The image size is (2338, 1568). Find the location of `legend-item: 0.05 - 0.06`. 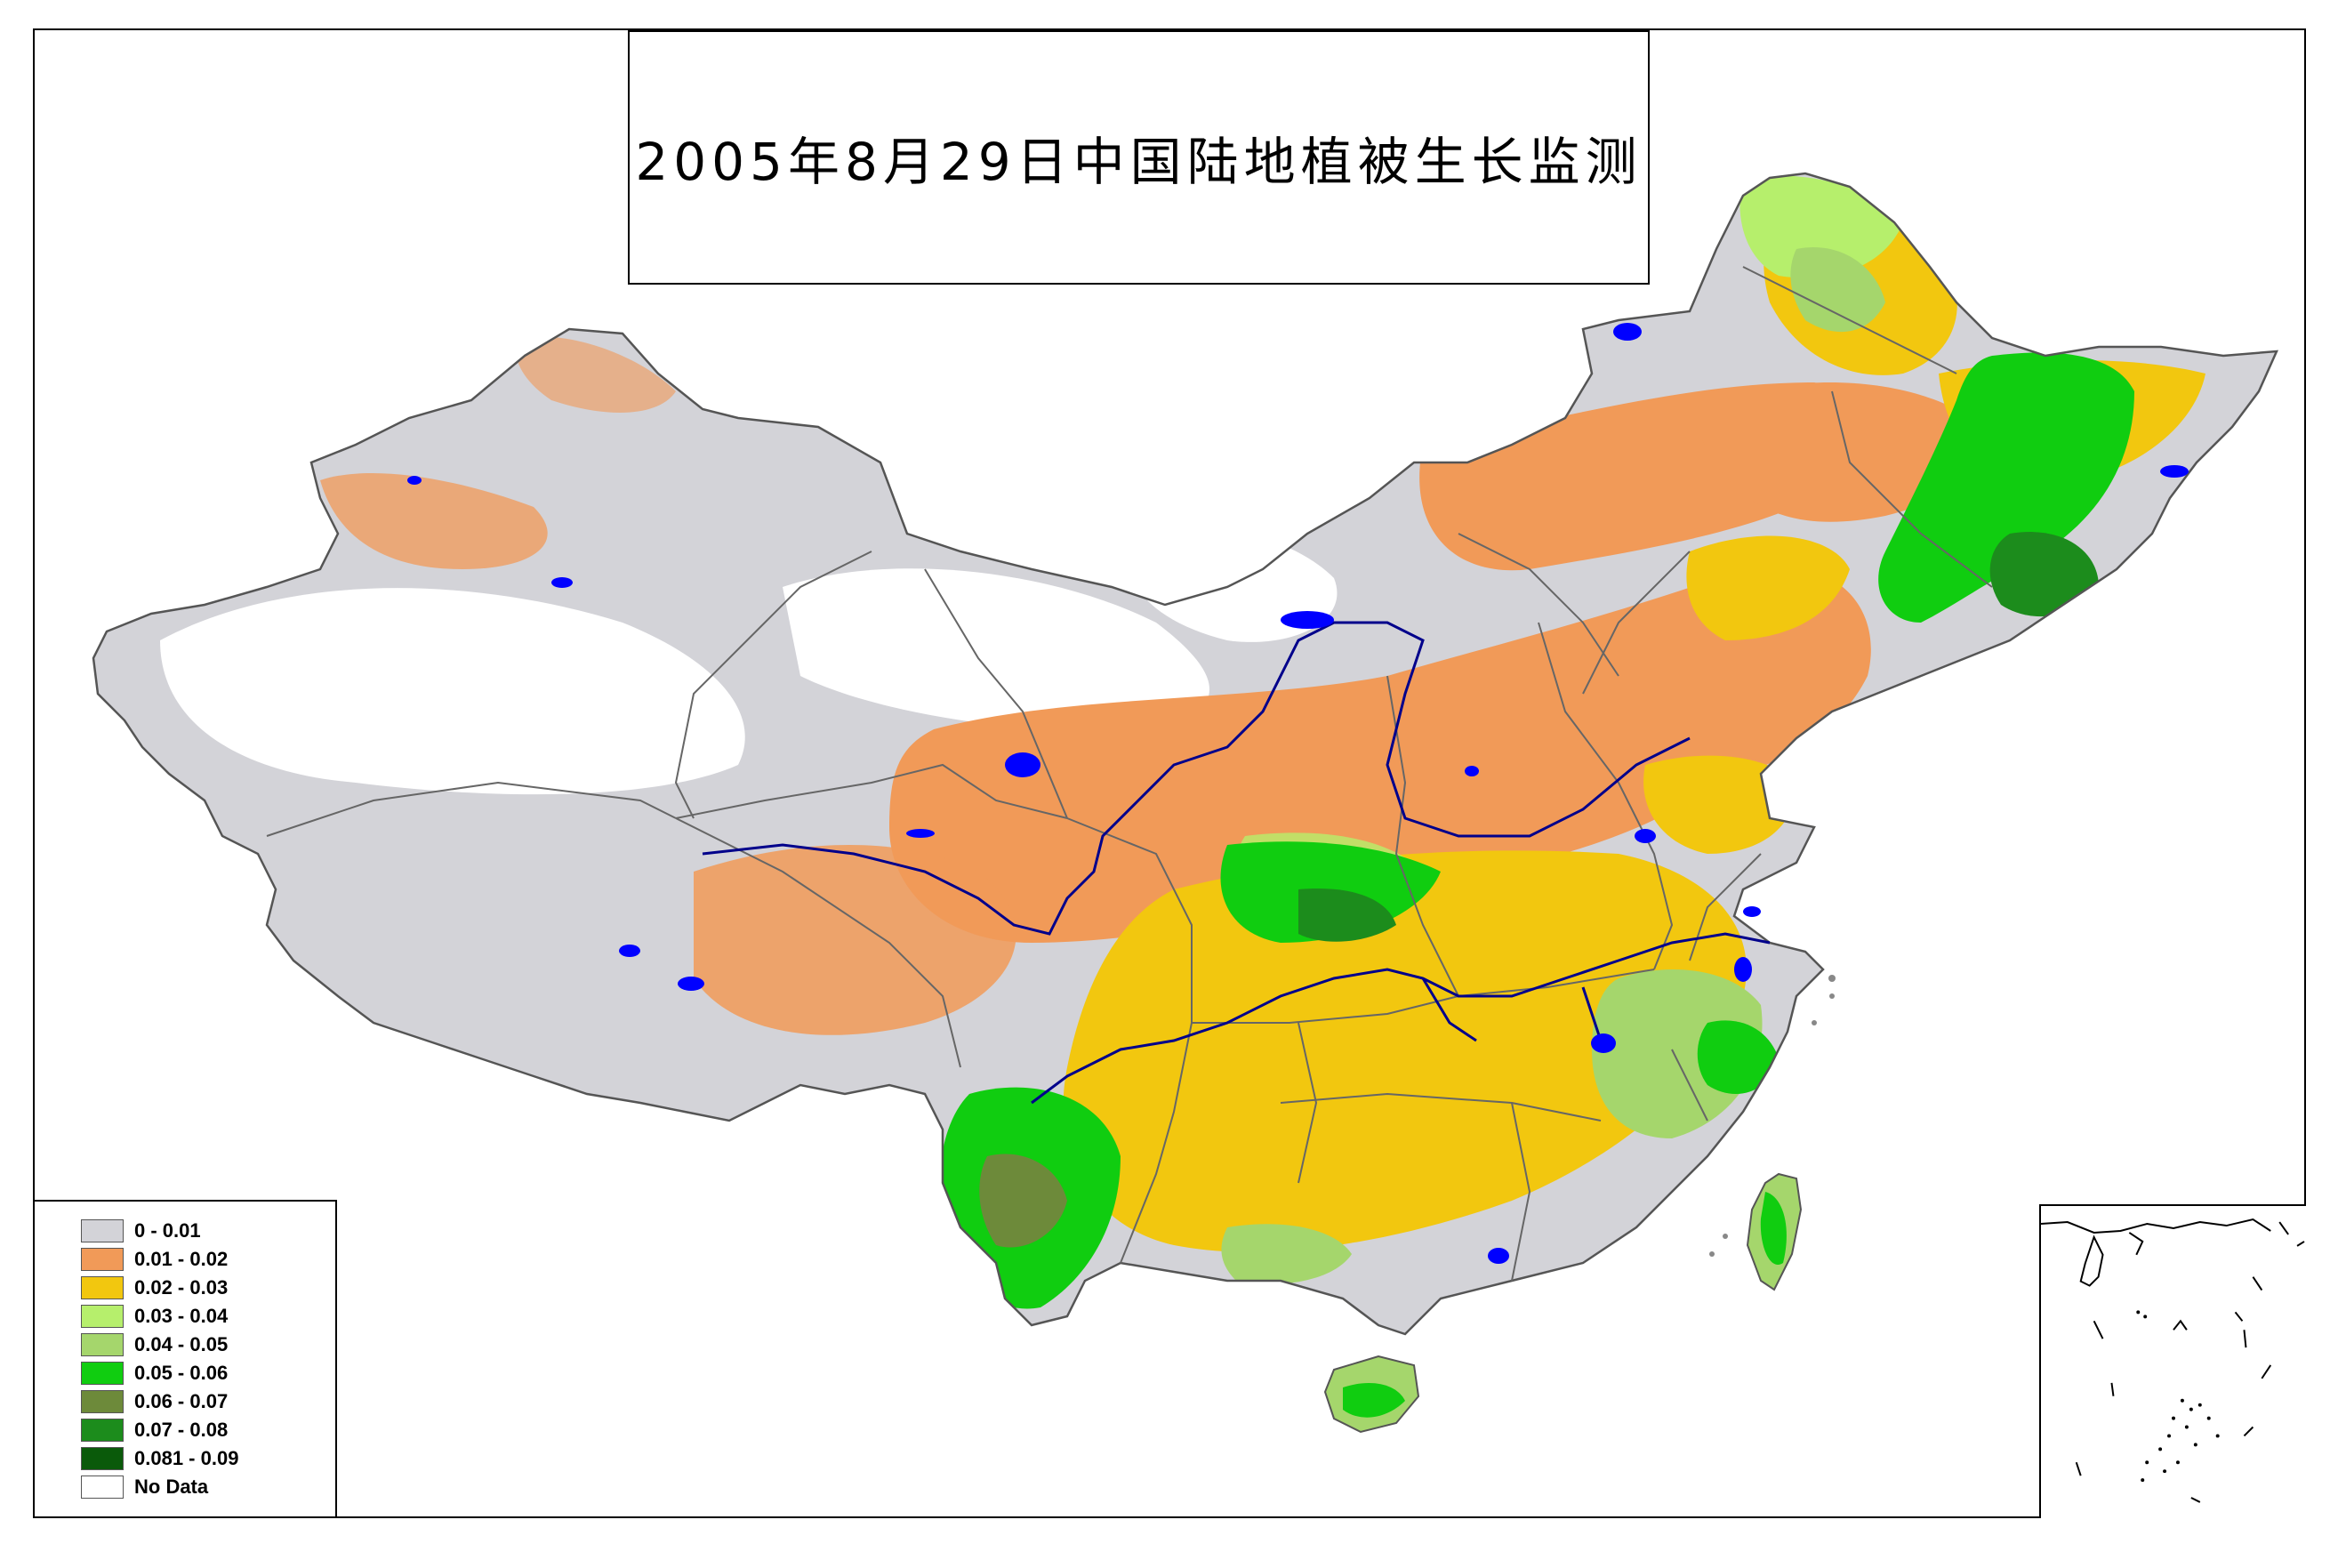

legend-item: 0.05 - 0.06 is located at coordinates (154, 1373).